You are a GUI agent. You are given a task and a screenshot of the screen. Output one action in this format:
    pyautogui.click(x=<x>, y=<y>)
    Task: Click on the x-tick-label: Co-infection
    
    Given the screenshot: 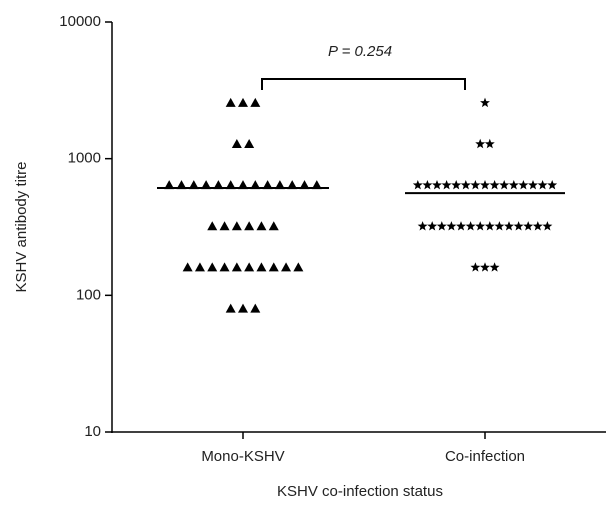 What is the action you would take?
    pyautogui.click(x=485, y=456)
    